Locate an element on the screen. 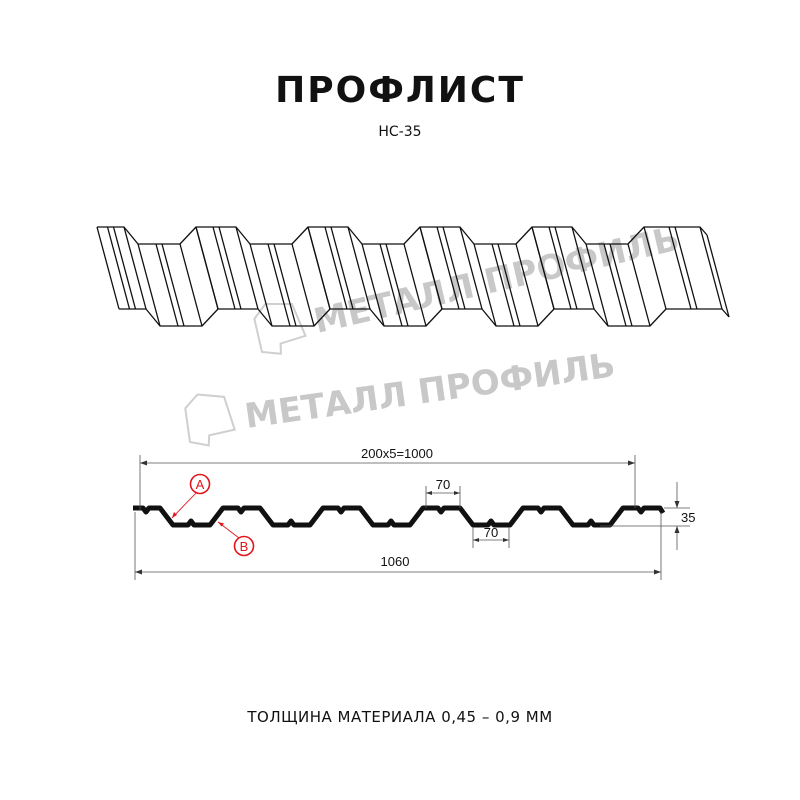  overall-width-label: 1060 is located at coordinates (395, 561).